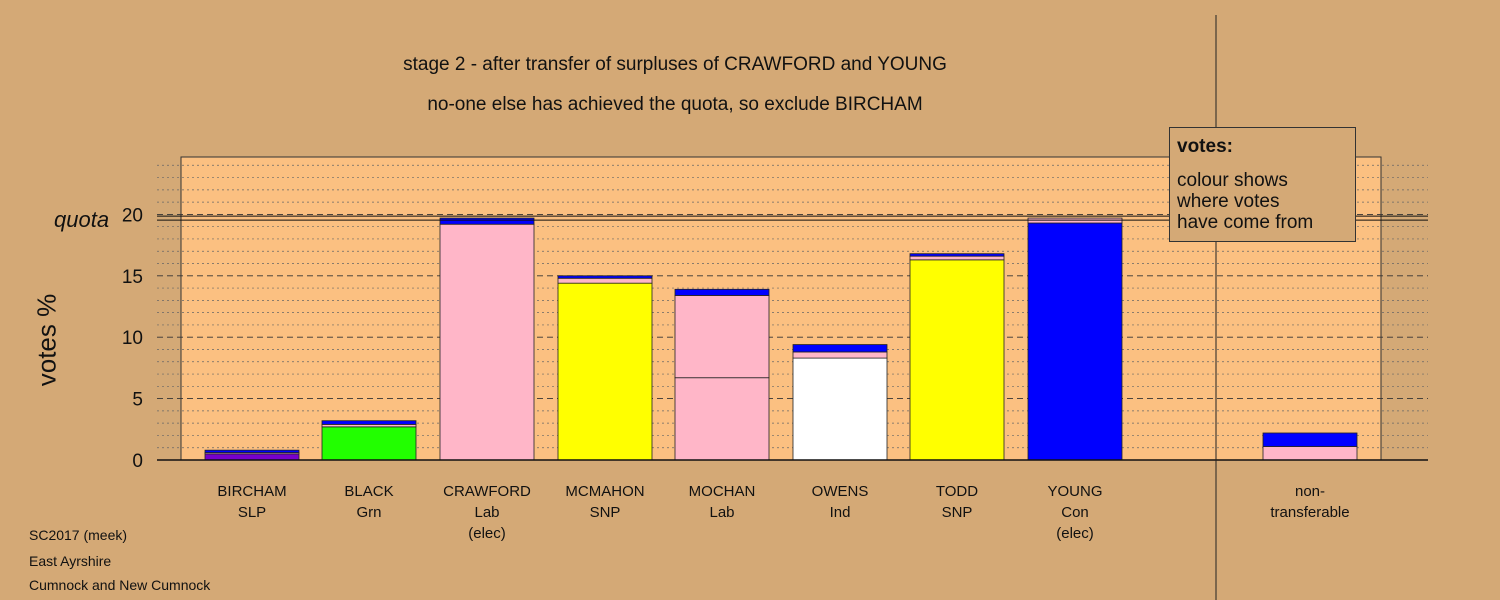  What do you see at coordinates (1205, 146) in the screenshot?
I see `legend-title: votes:` at bounding box center [1205, 146].